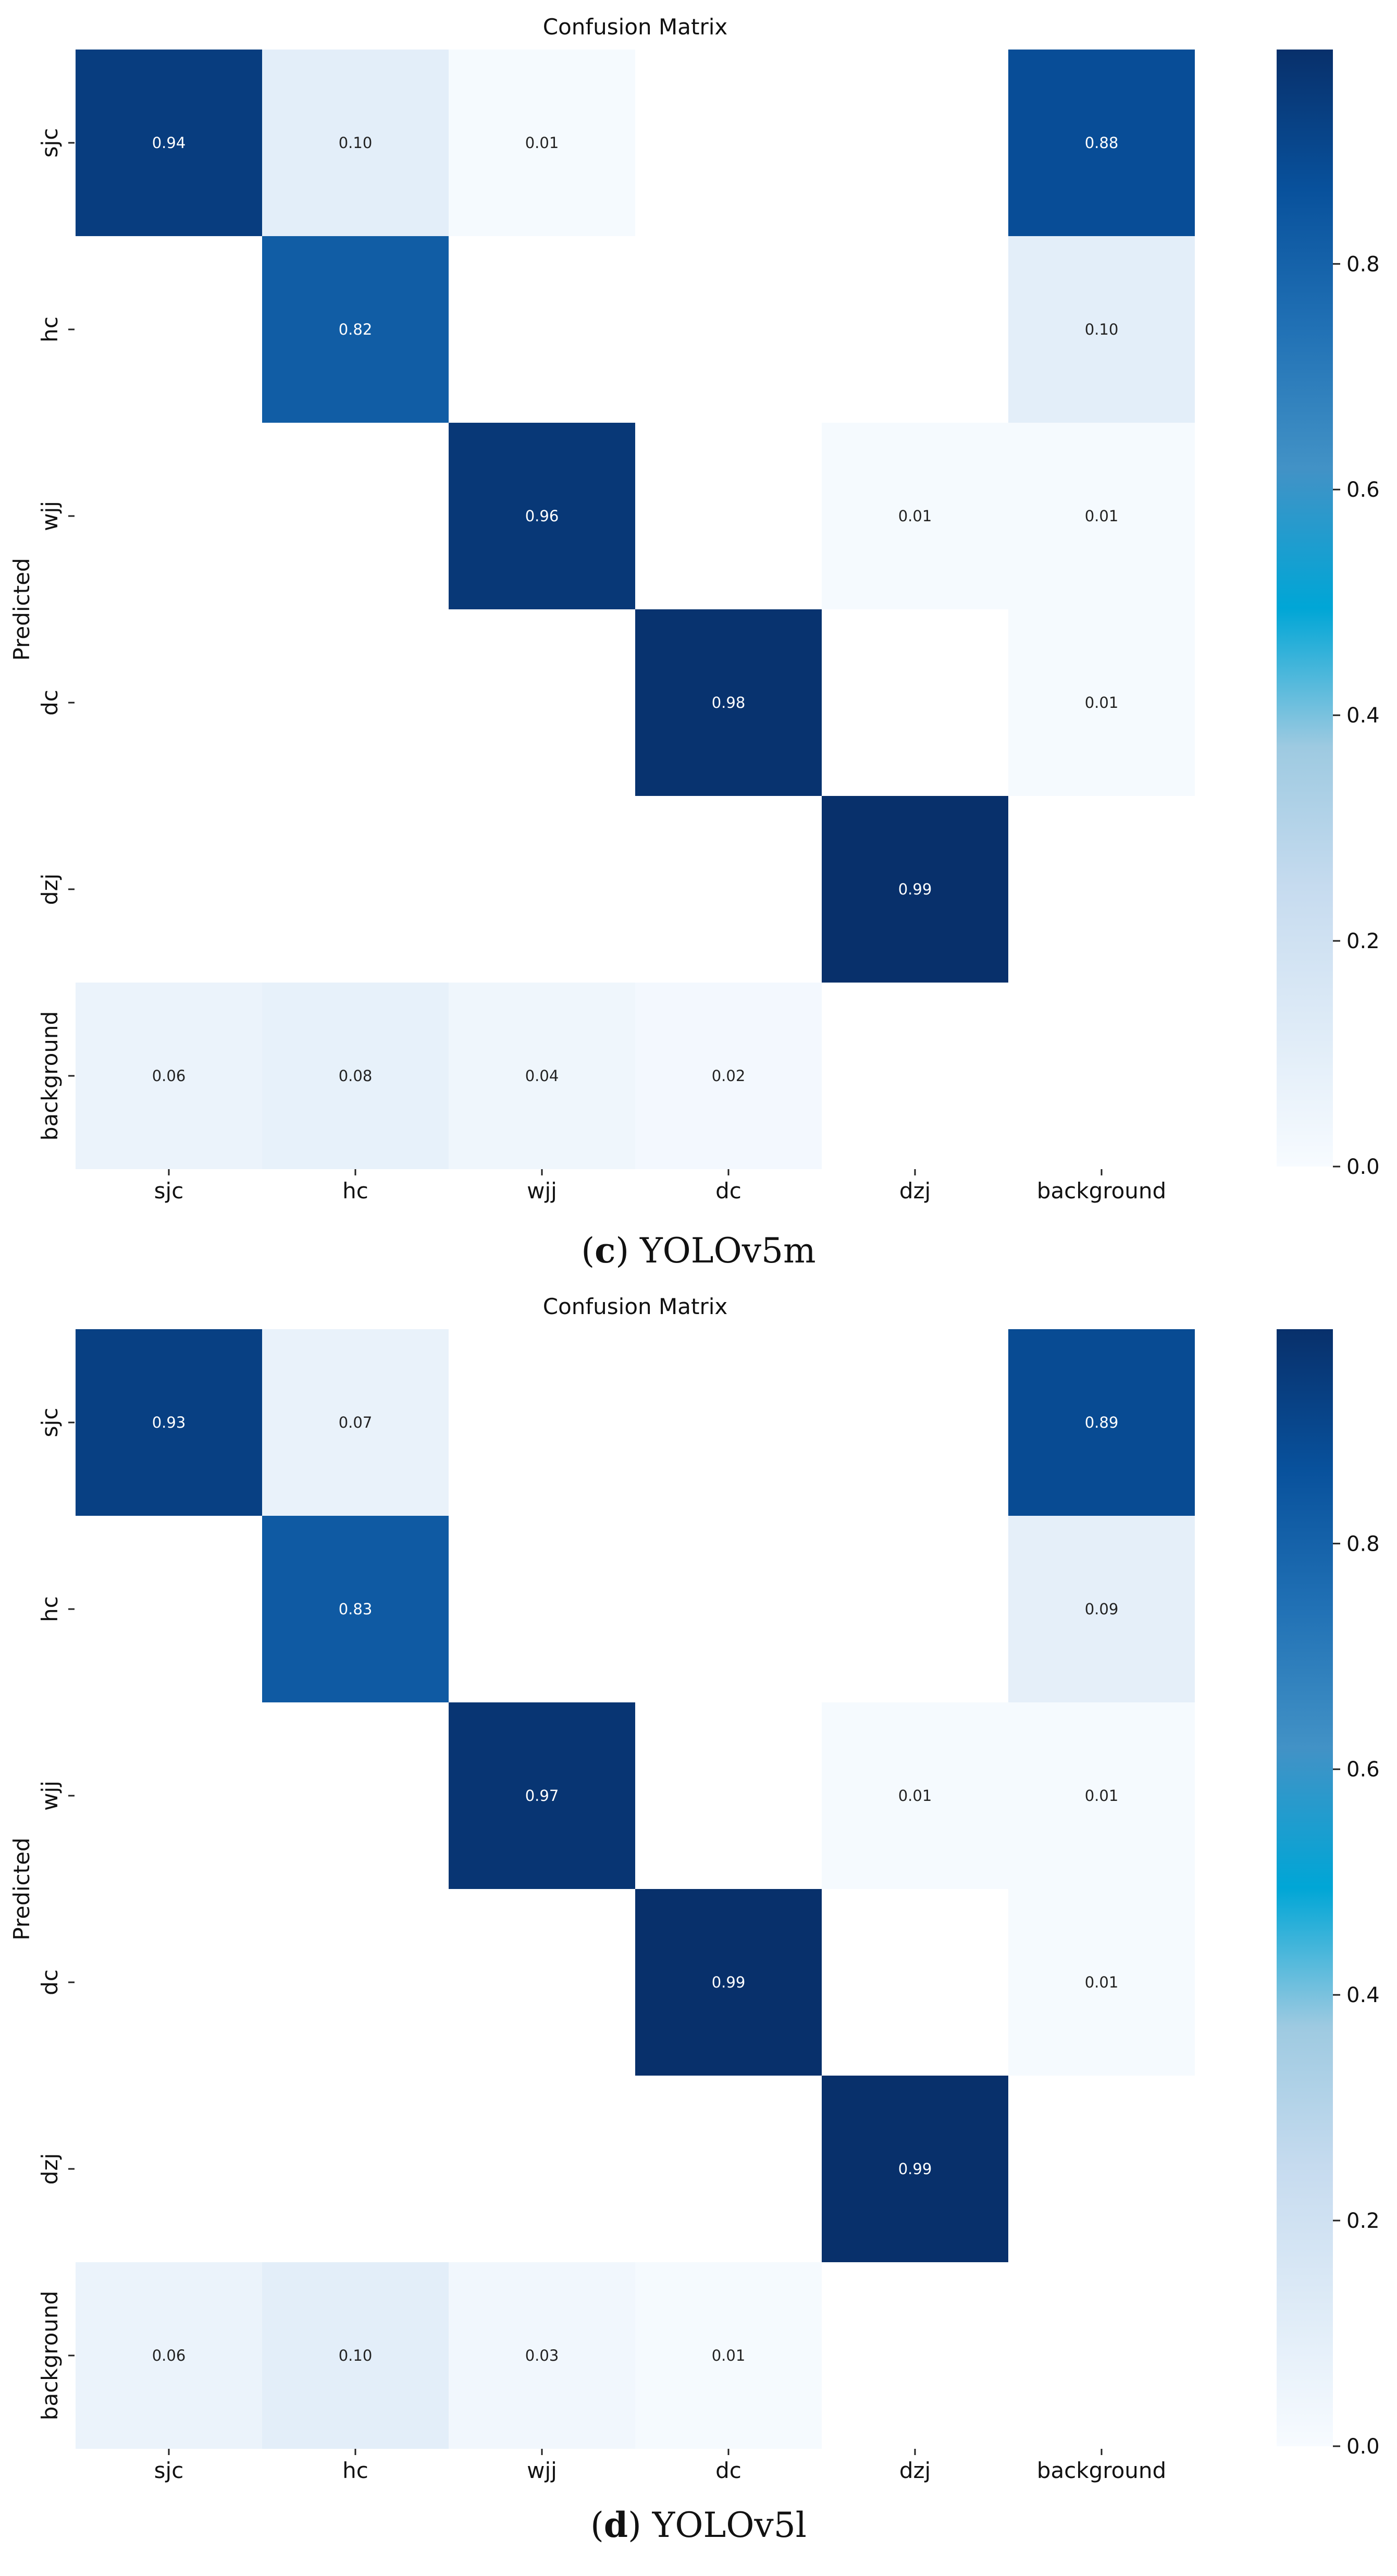 The height and width of the screenshot is (2576, 1397). I want to click on cell-value-label: 0.97, so click(542, 1796).